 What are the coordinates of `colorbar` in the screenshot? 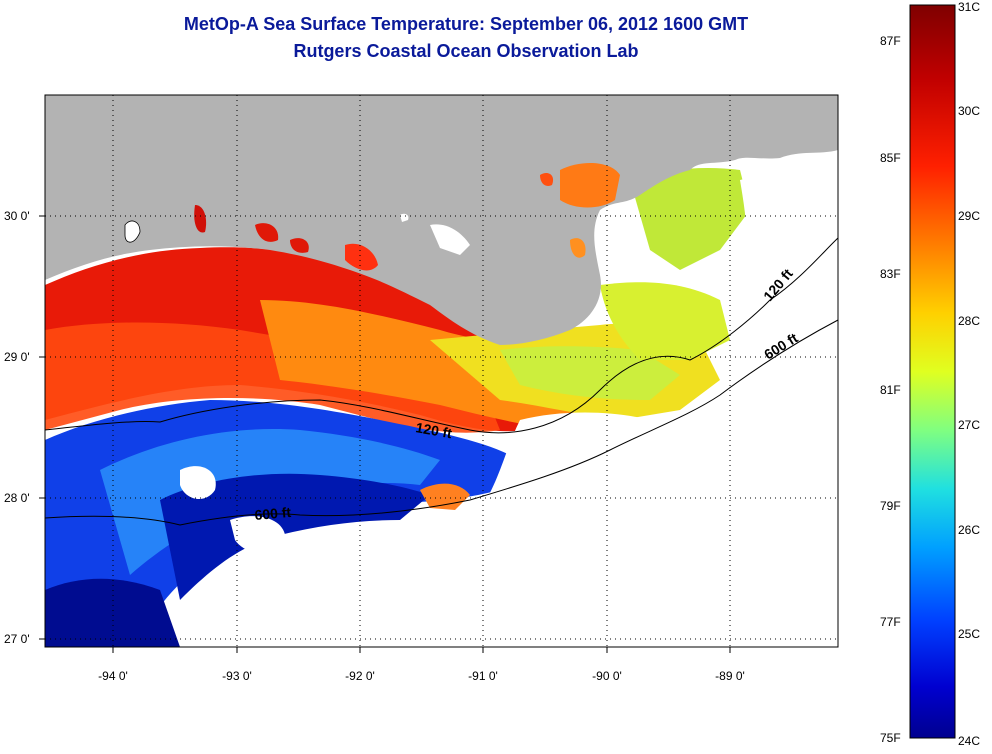 It's located at (932, 371).